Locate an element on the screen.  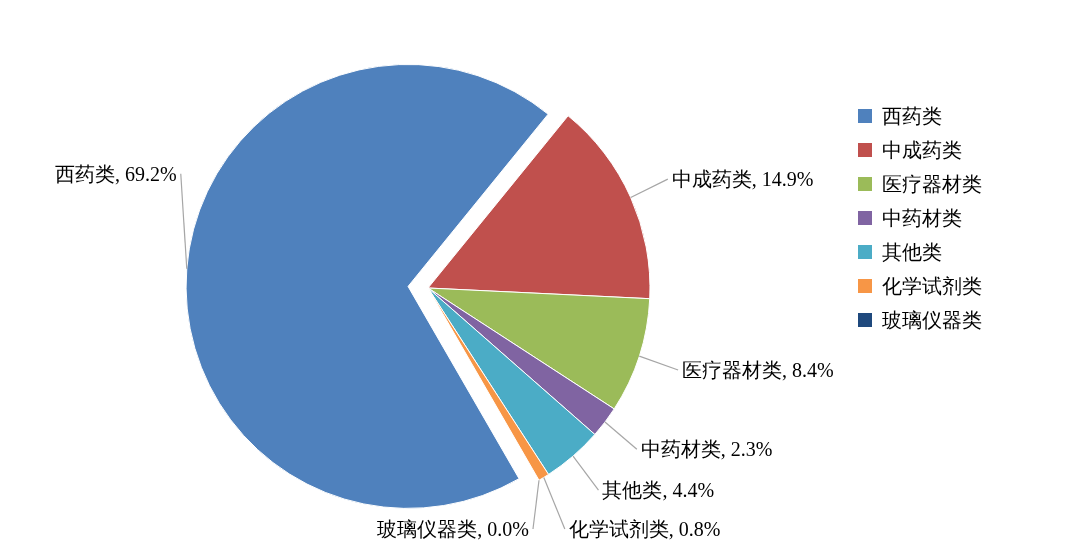
legend-label: 化学试剂类 is located at coordinates (932, 286).